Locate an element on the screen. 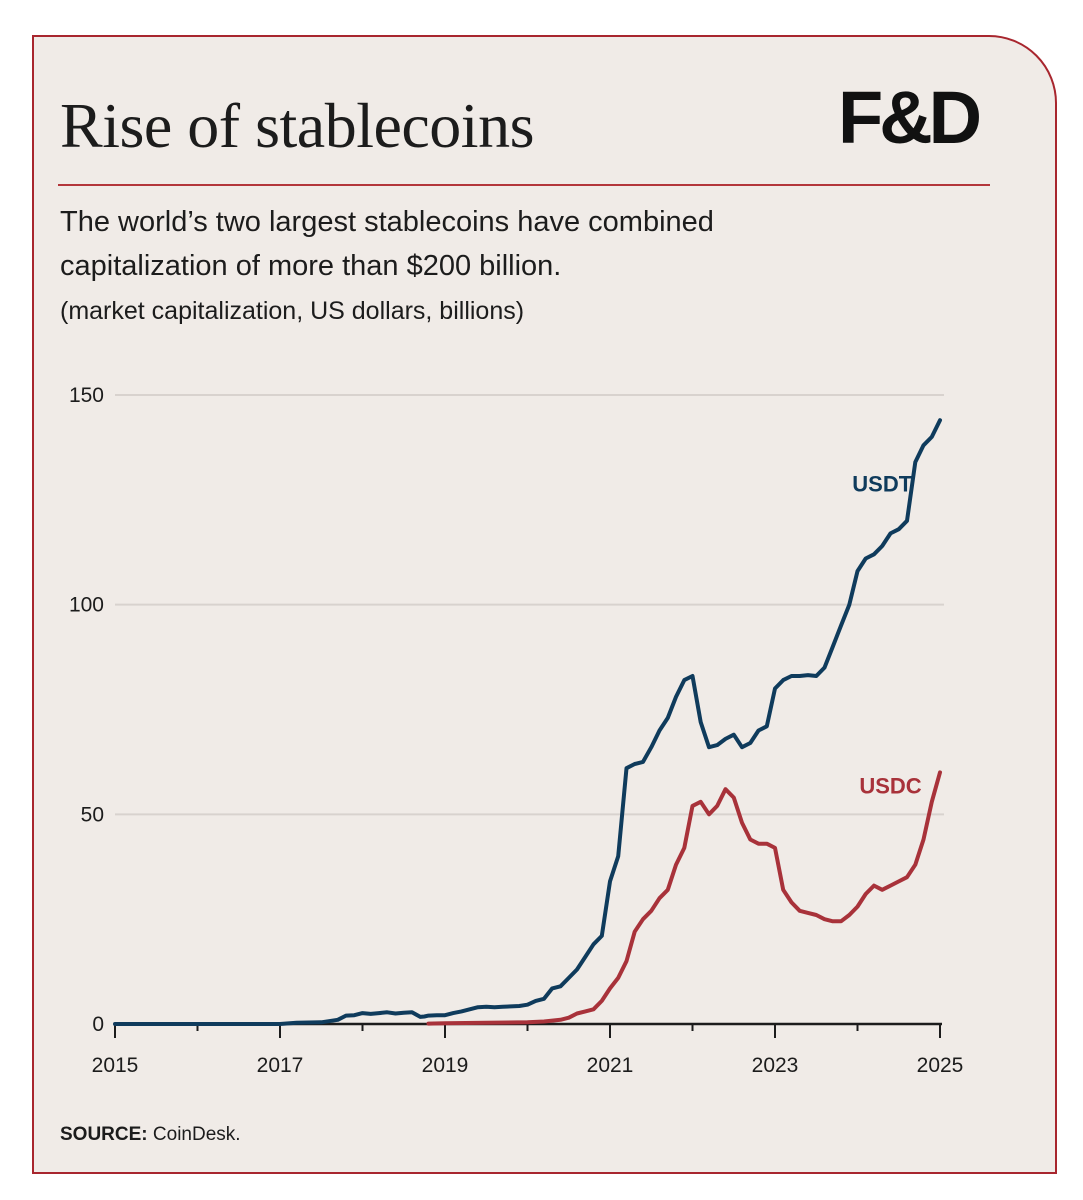  source-text: CoinDesk. is located at coordinates (196, 1134).